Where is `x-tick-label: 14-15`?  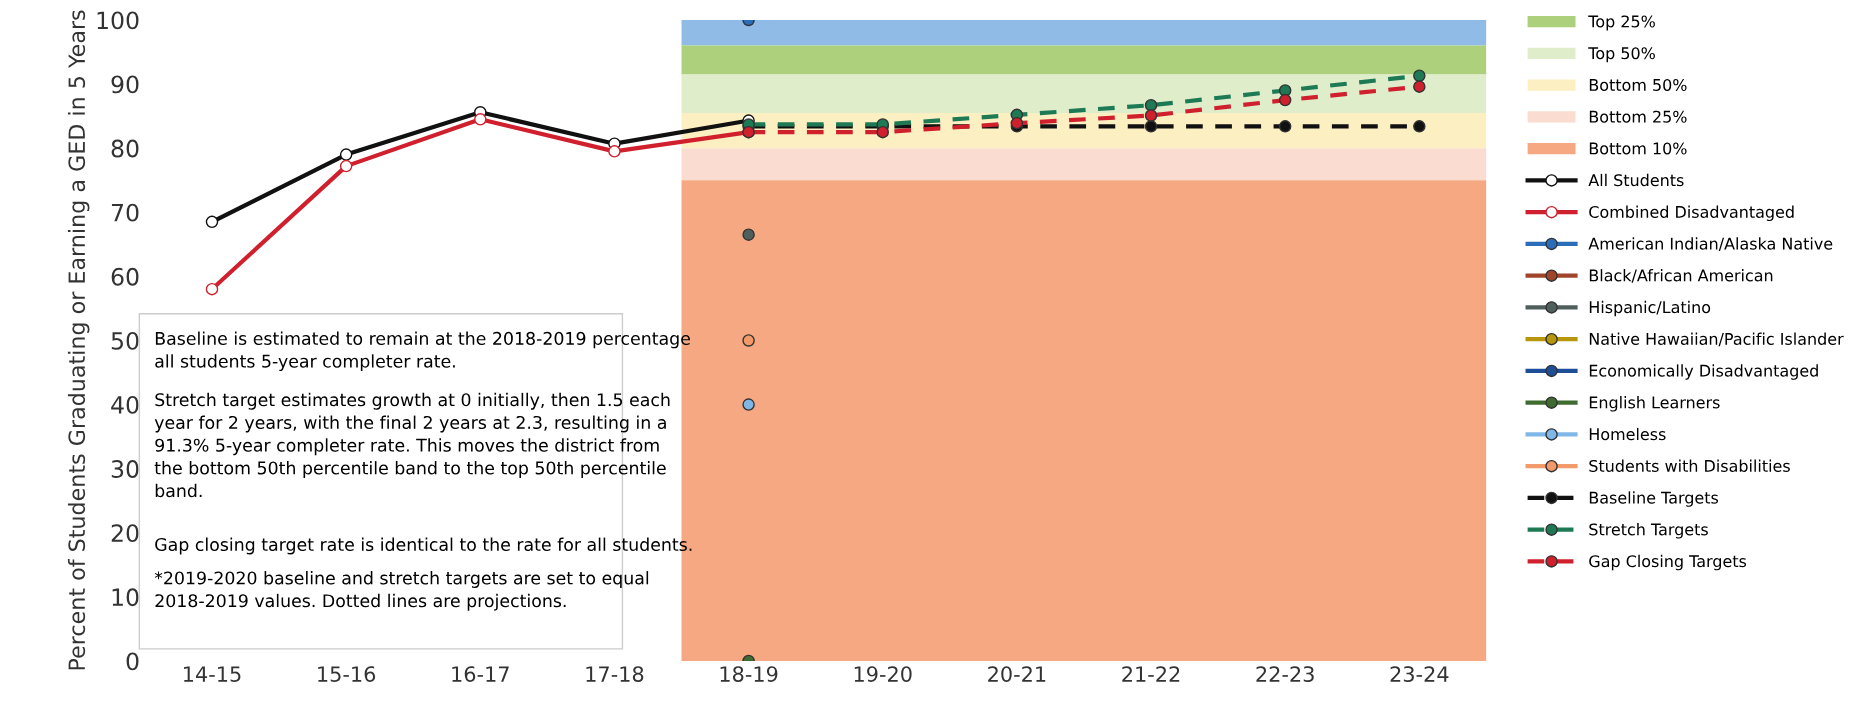 x-tick-label: 14-15 is located at coordinates (212, 674).